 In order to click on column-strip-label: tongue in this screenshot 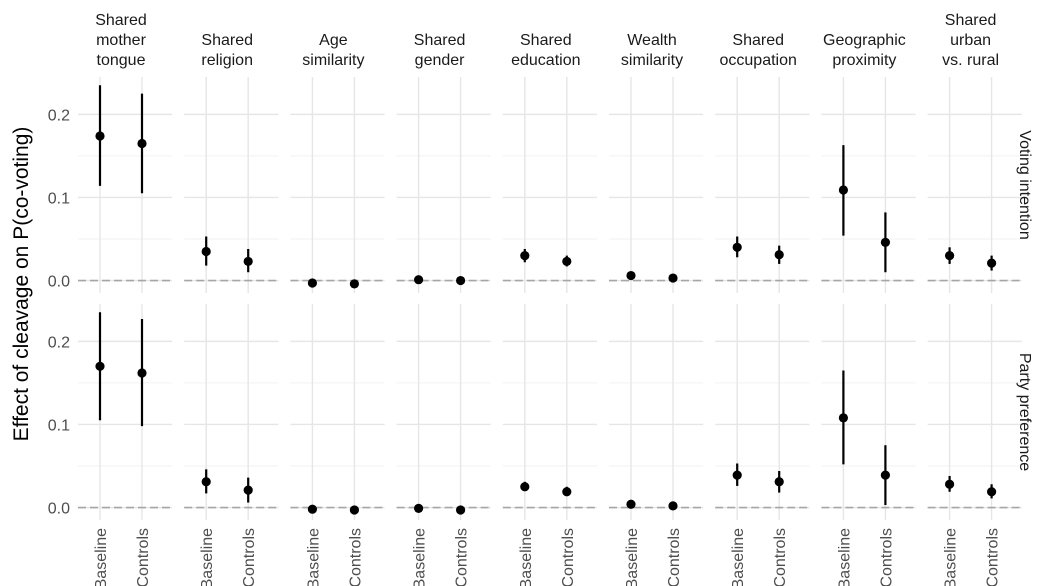, I will do `click(121, 60)`.